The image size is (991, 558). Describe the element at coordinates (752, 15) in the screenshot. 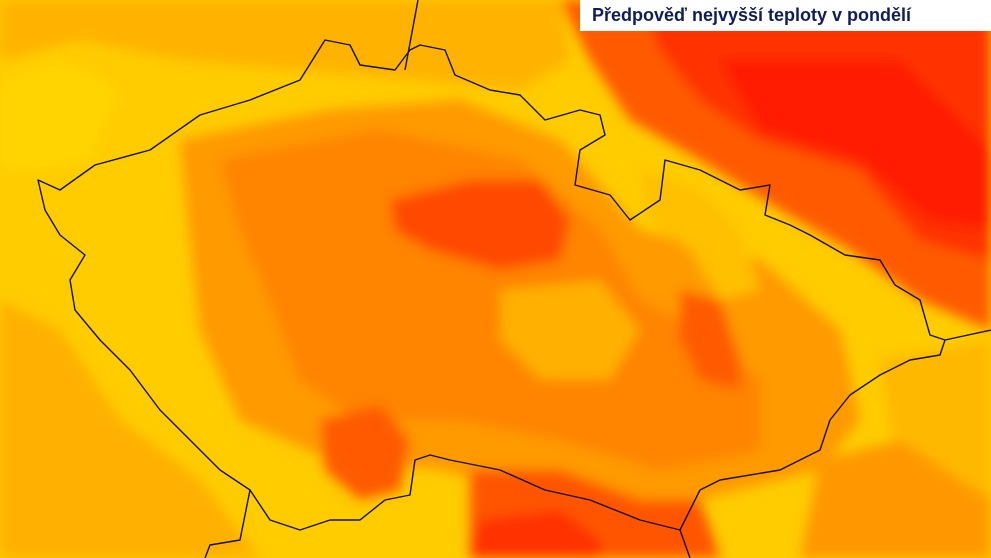

I see `map-title: Předpověď nejvyšší teploty v pondělí` at that location.